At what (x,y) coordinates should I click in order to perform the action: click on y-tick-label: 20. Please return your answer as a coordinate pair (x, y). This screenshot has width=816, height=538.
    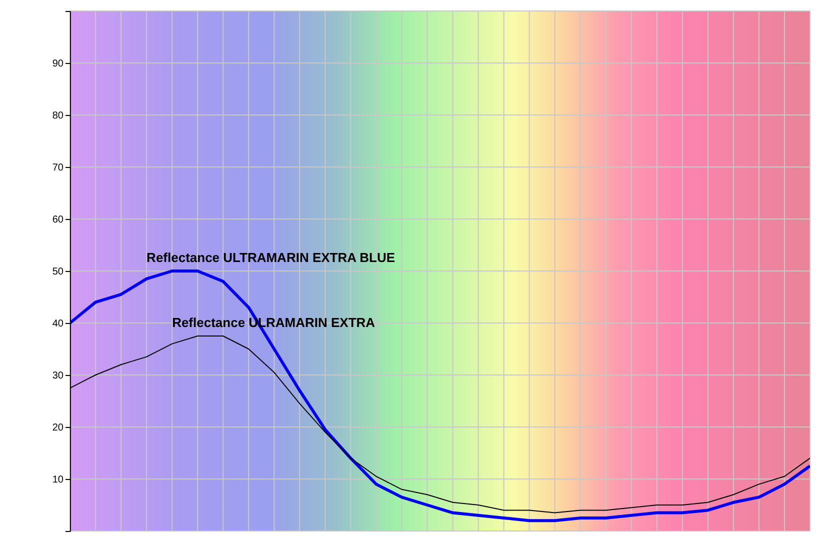
    Looking at the image, I should click on (58, 428).